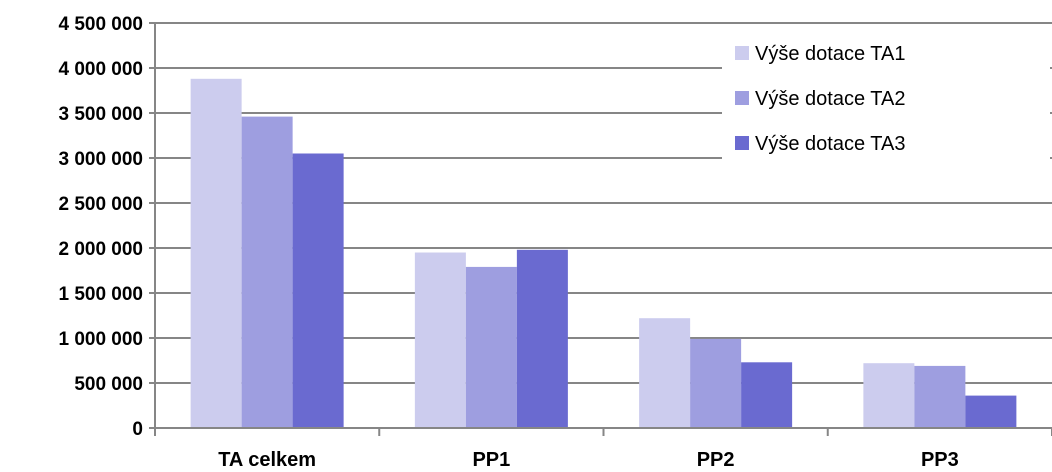 This screenshot has height=472, width=1052. What do you see at coordinates (830, 54) in the screenshot?
I see `legend-label-ta1: Výše dotace TA1` at bounding box center [830, 54].